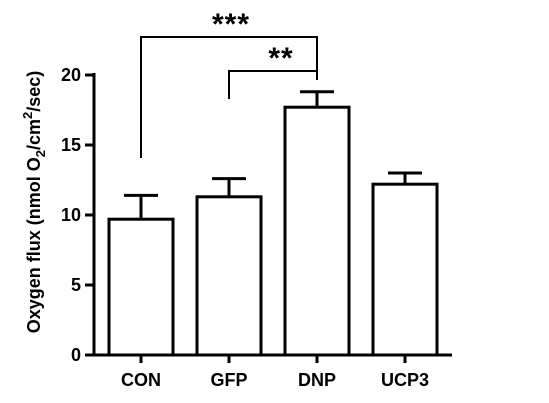 The height and width of the screenshot is (403, 549). What do you see at coordinates (280, 58) in the screenshot?
I see `significance-label-2: **` at bounding box center [280, 58].